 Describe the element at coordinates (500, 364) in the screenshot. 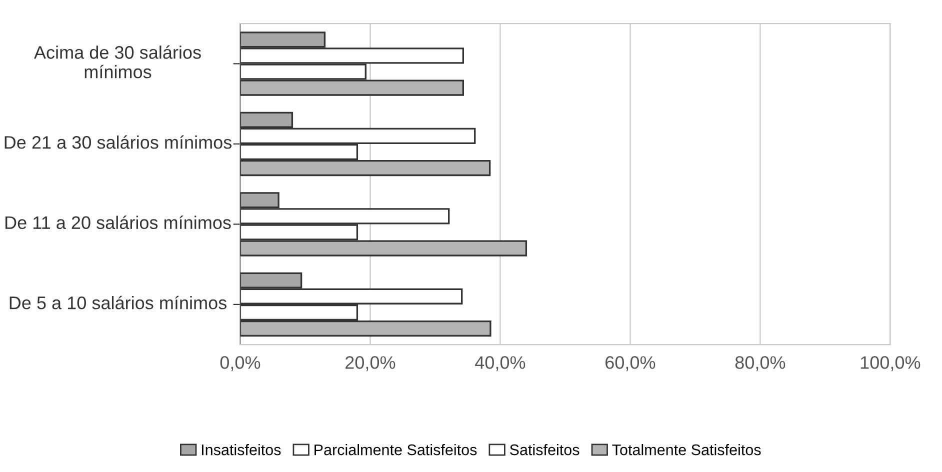

I see `x-tick-label: 40,0%` at that location.